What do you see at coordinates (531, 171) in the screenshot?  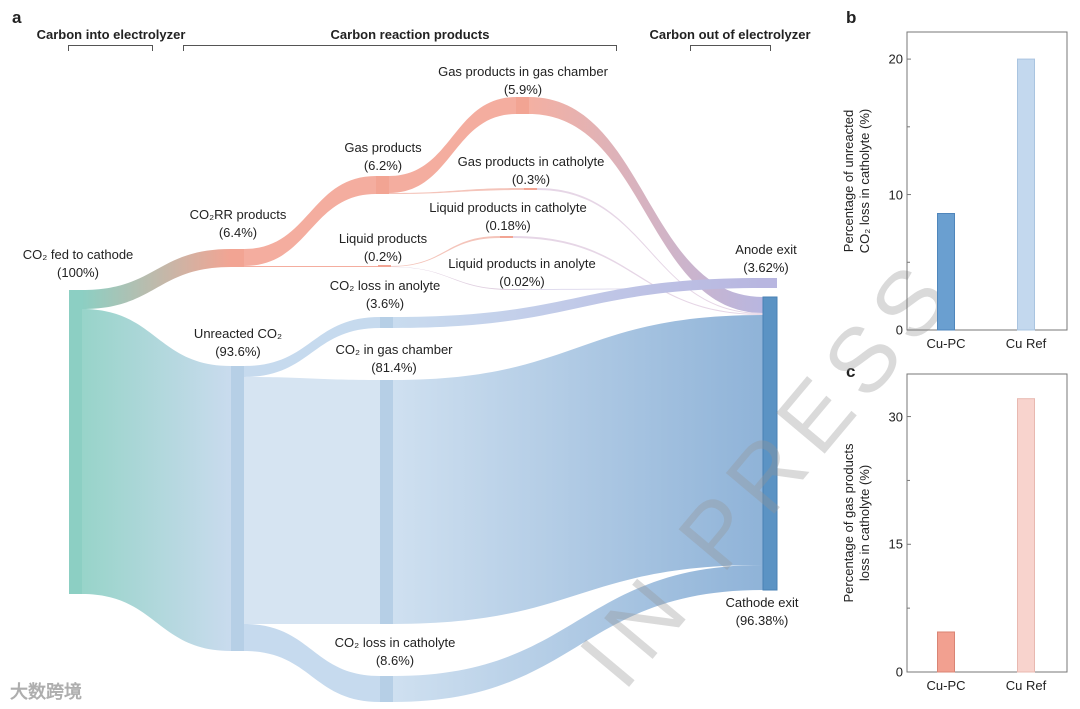 I see `node-label-gas_catholyte: Gas products in catholyte (0.3%)` at bounding box center [531, 171].